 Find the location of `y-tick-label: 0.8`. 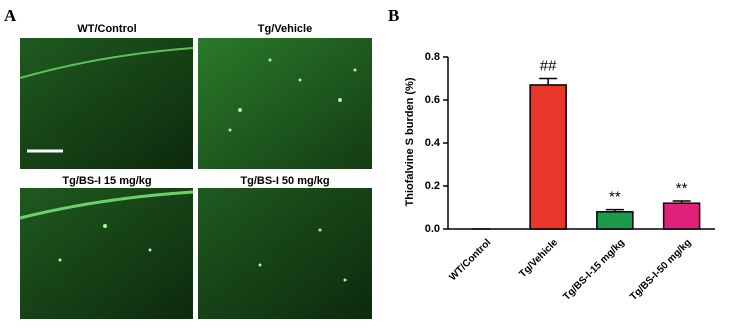

y-tick-label: 0.8 is located at coordinates (432, 57).